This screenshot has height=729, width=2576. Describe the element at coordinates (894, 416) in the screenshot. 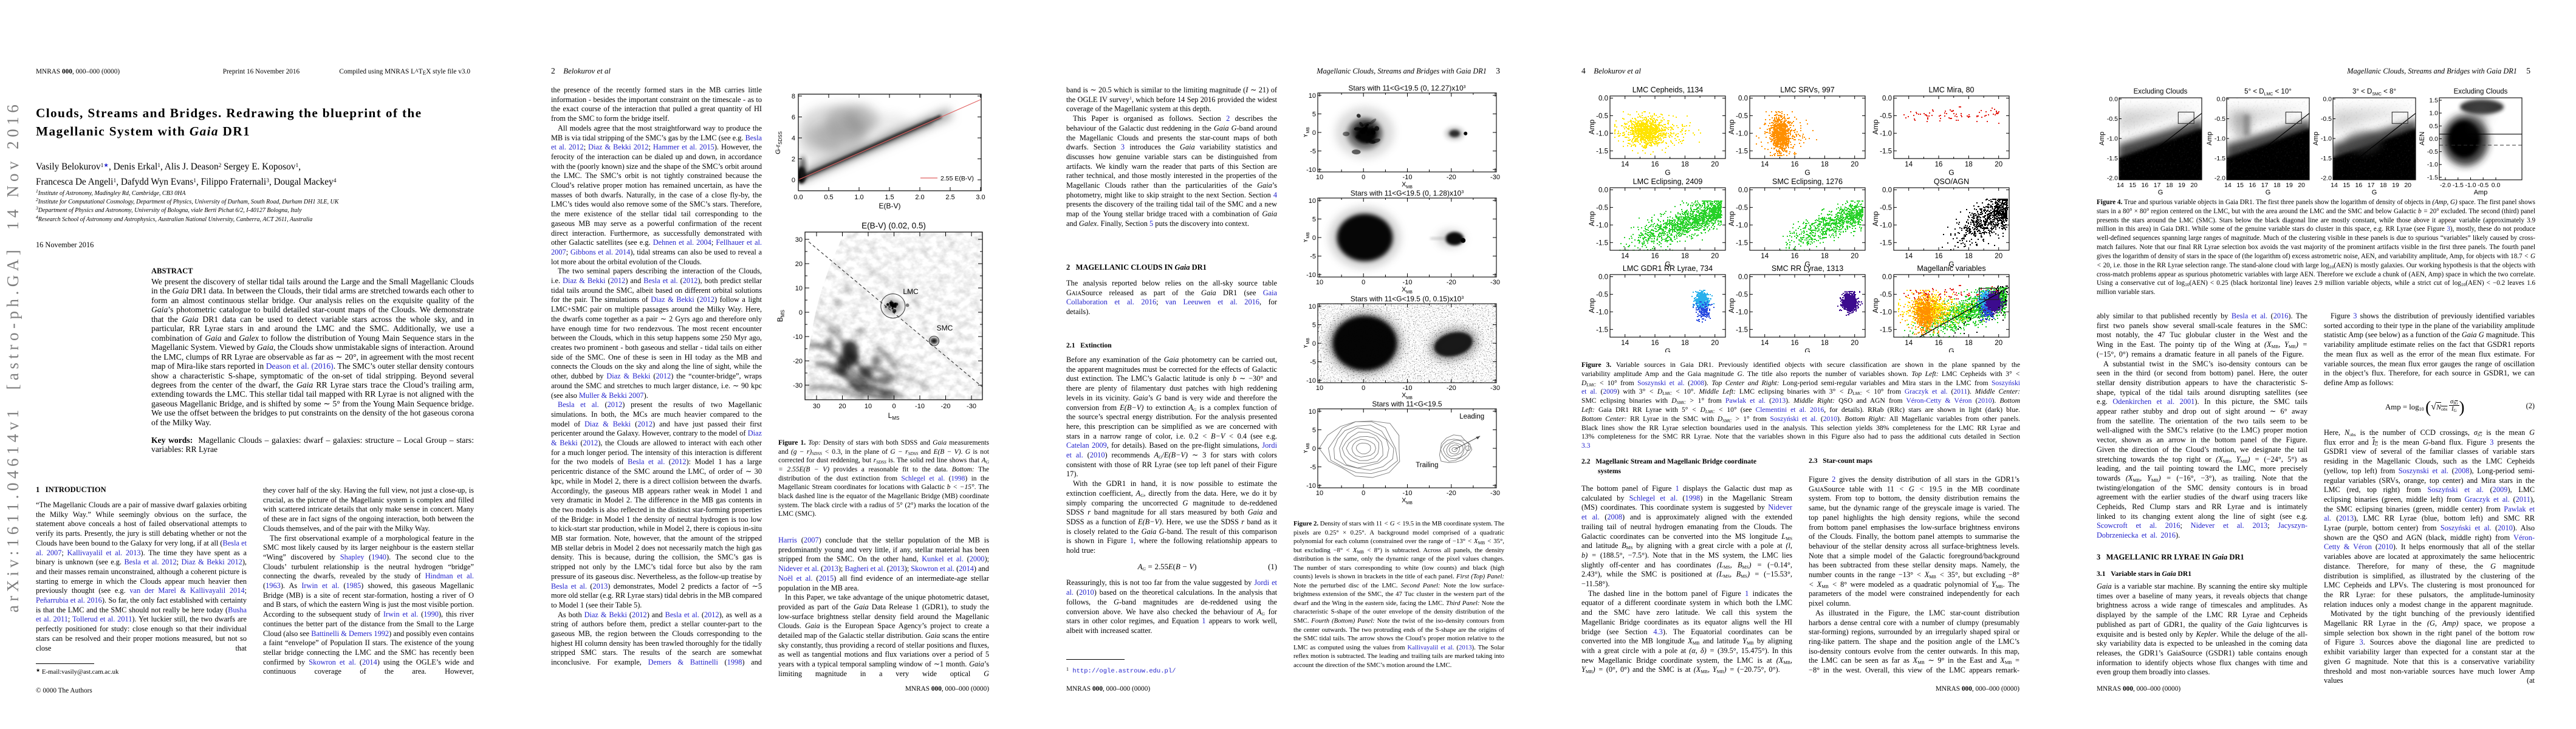

I see `svg-text: LMS` at that location.